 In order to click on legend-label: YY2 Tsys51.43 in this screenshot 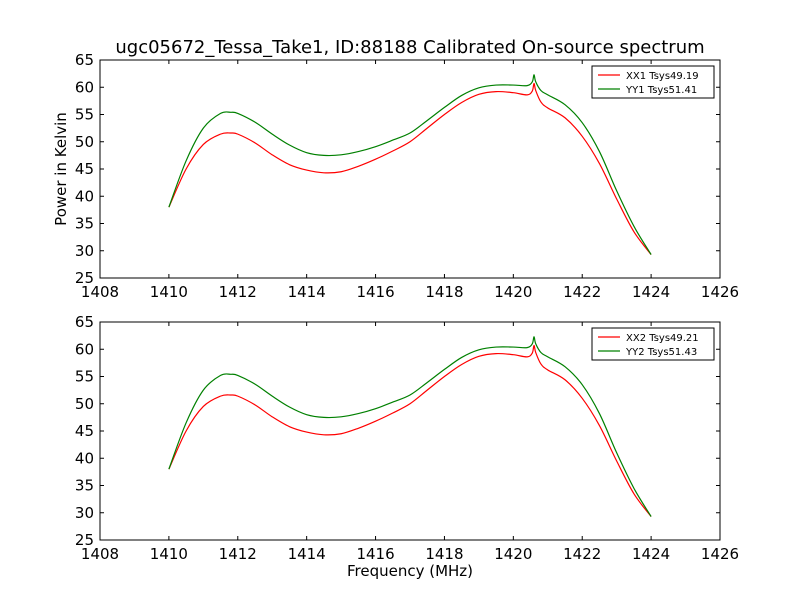, I will do `click(661, 352)`.